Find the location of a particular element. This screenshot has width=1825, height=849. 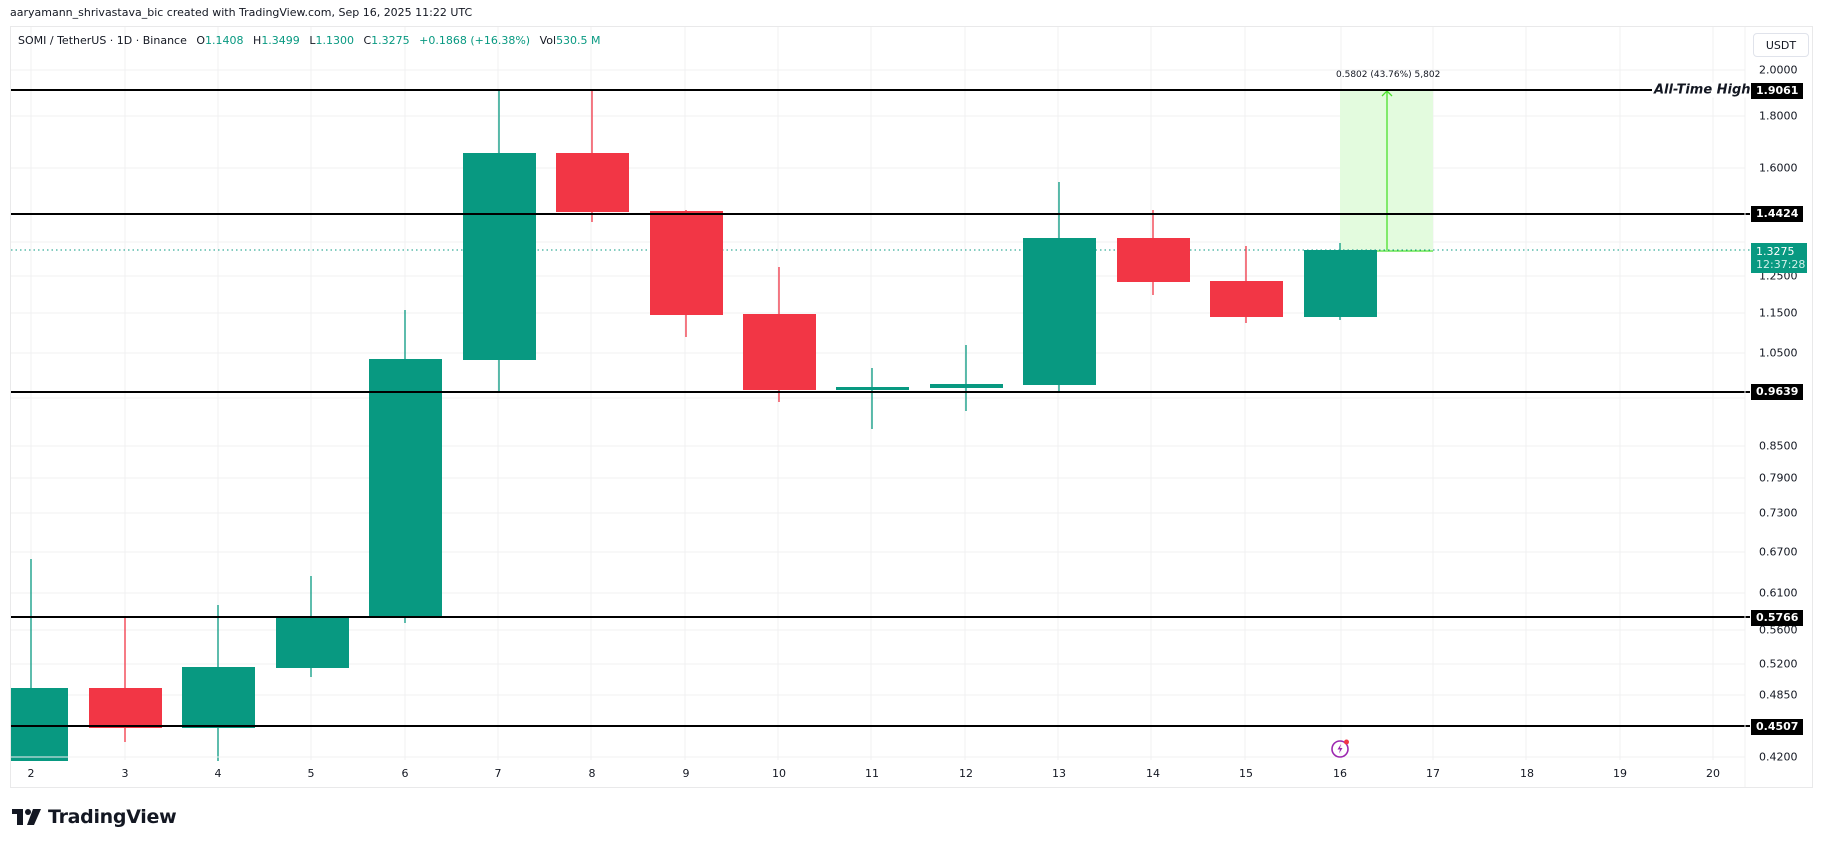

price-tick: 1.6000 is located at coordinates (1778, 168).